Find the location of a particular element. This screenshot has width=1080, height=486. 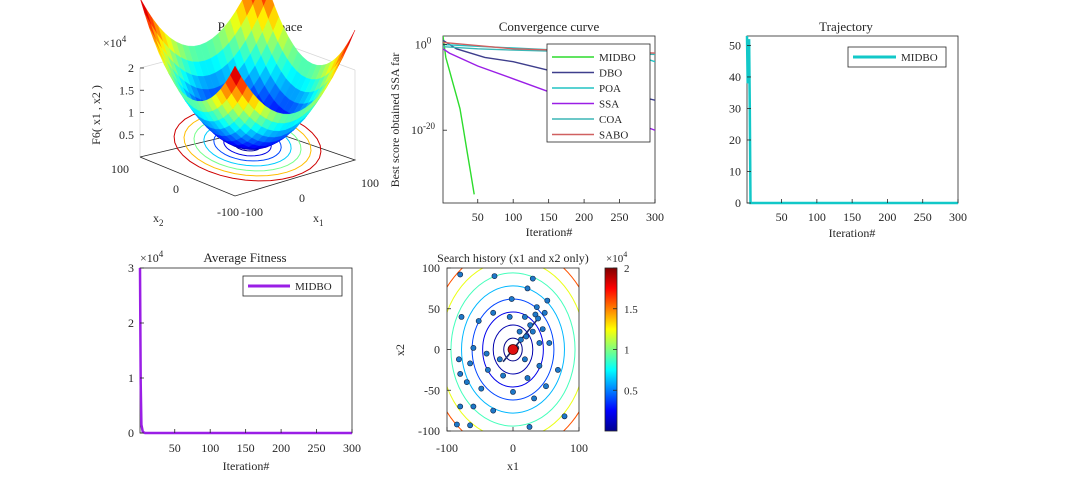

x-tick-label: 50 is located at coordinates (478, 217).